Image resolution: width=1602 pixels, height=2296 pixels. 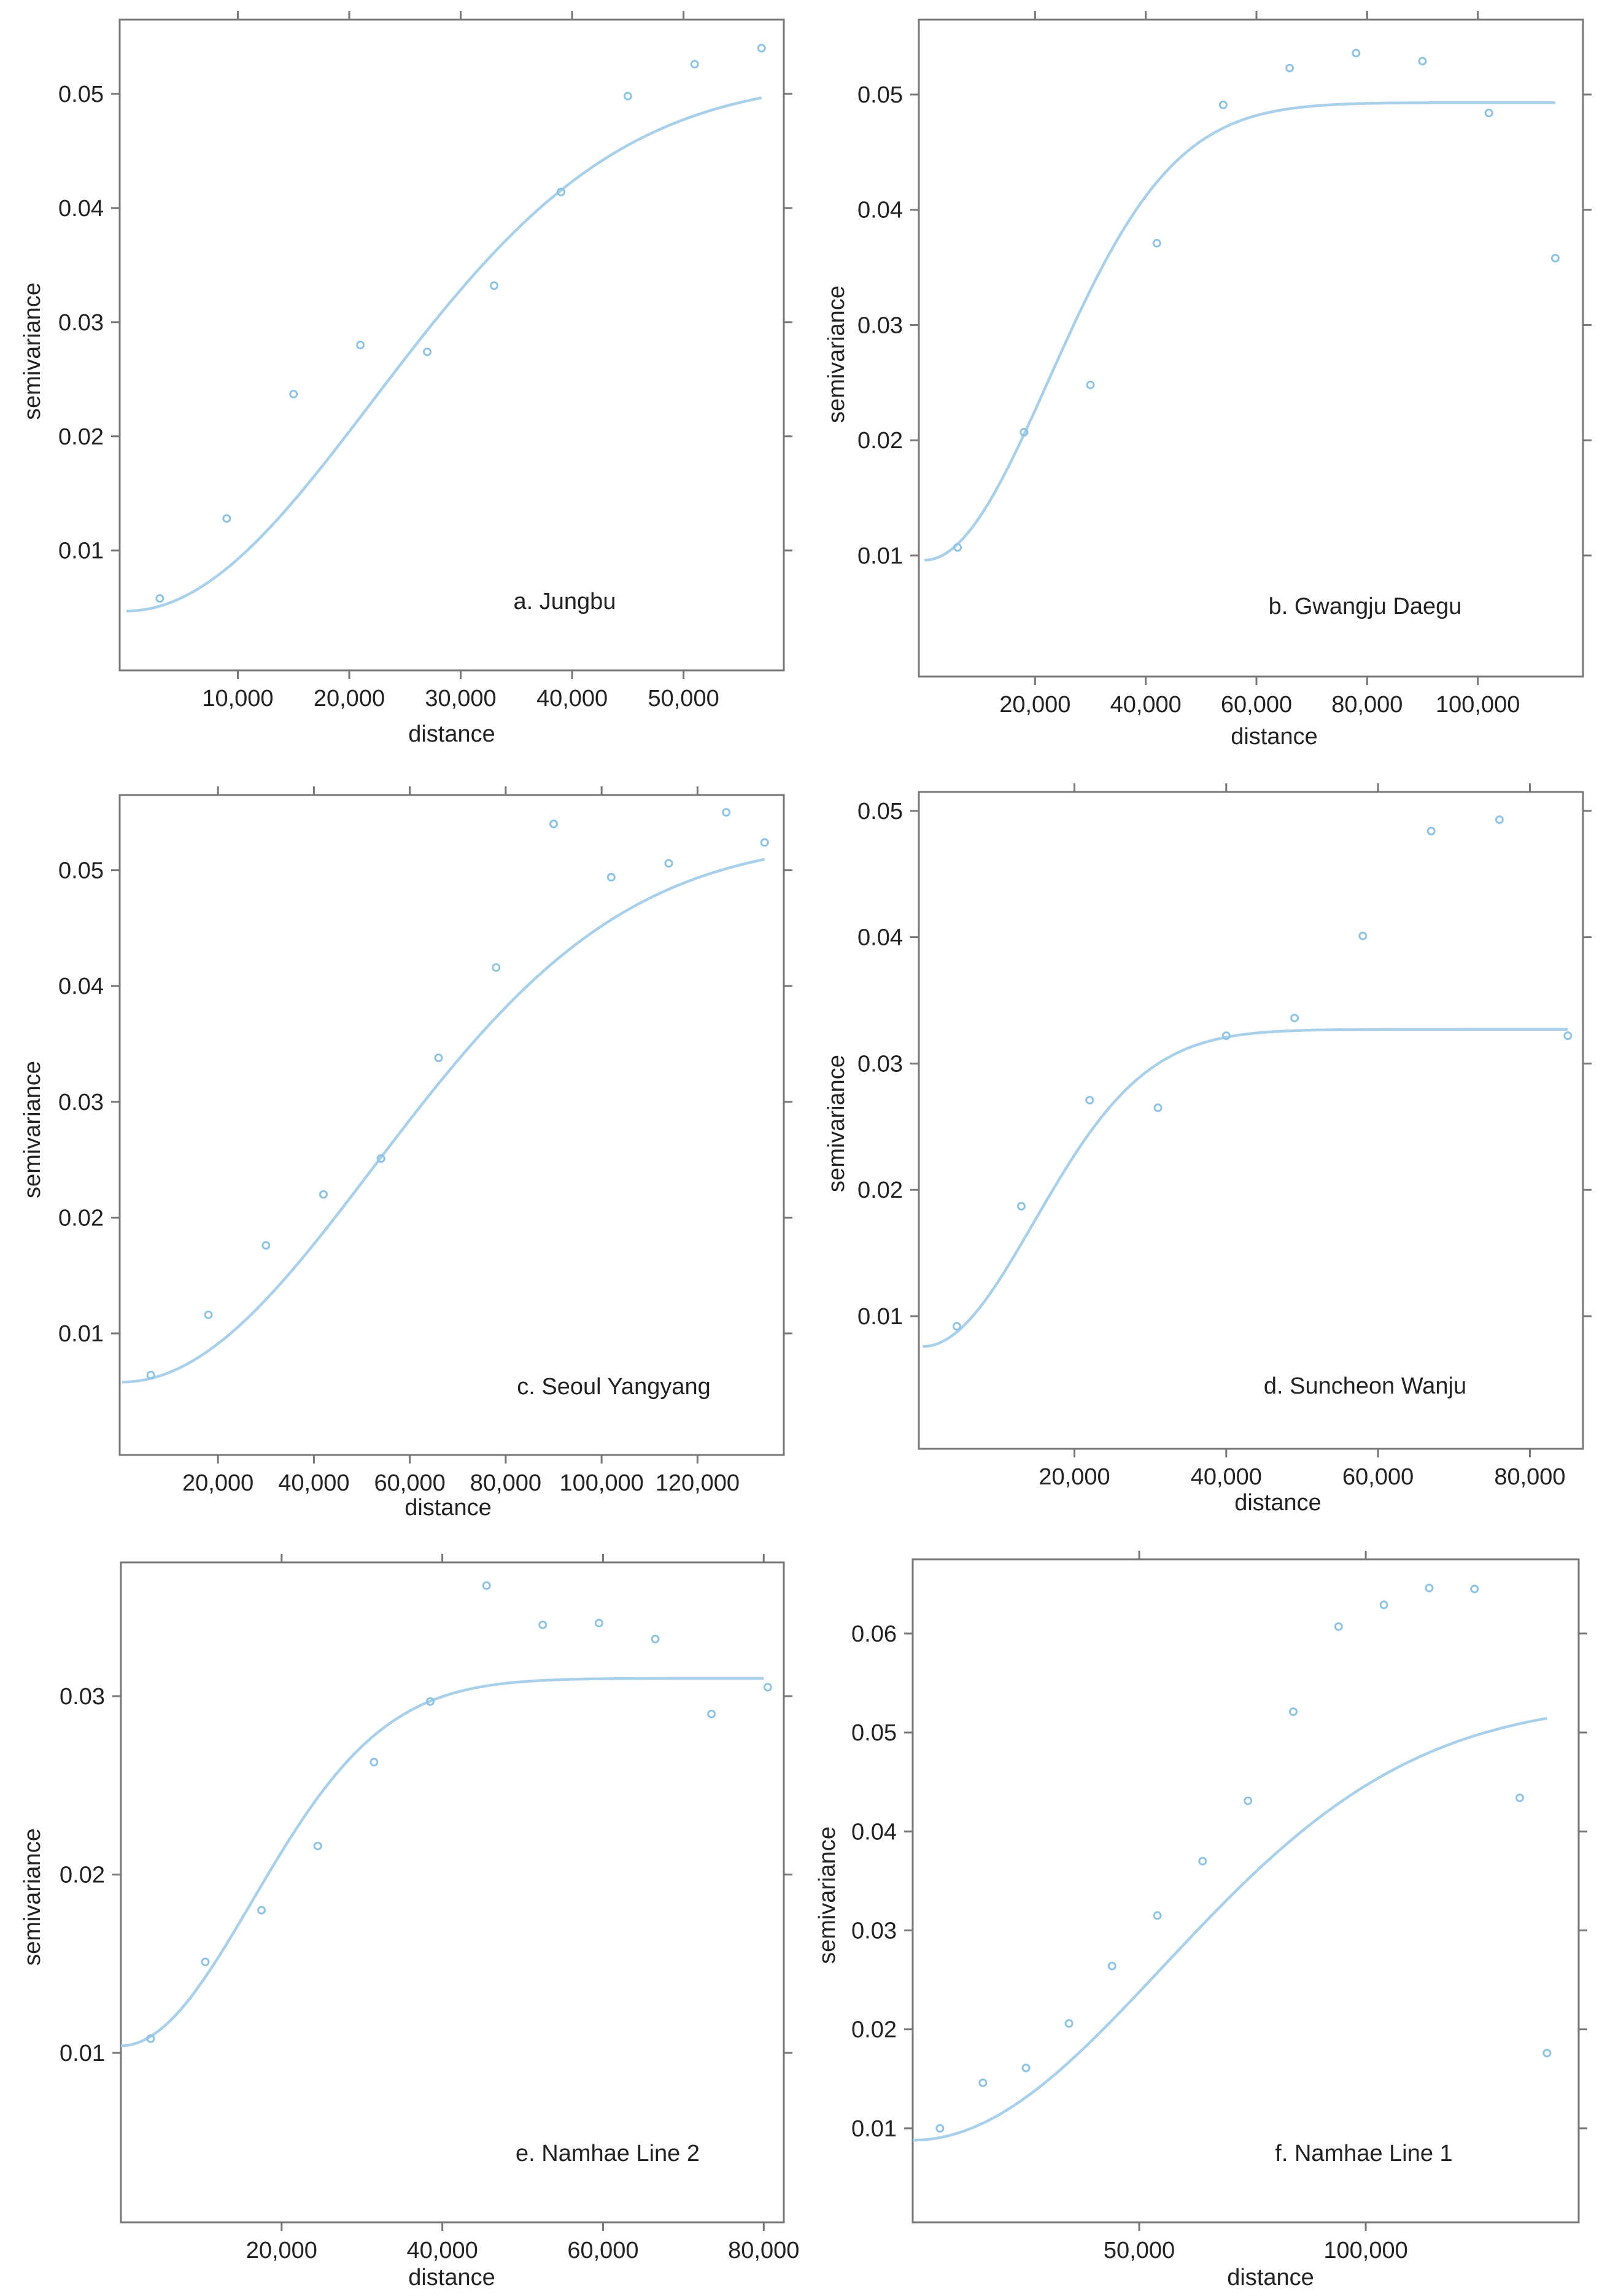 I want to click on panel-d-x-tick-label: 80,000, so click(x=1529, y=1477).